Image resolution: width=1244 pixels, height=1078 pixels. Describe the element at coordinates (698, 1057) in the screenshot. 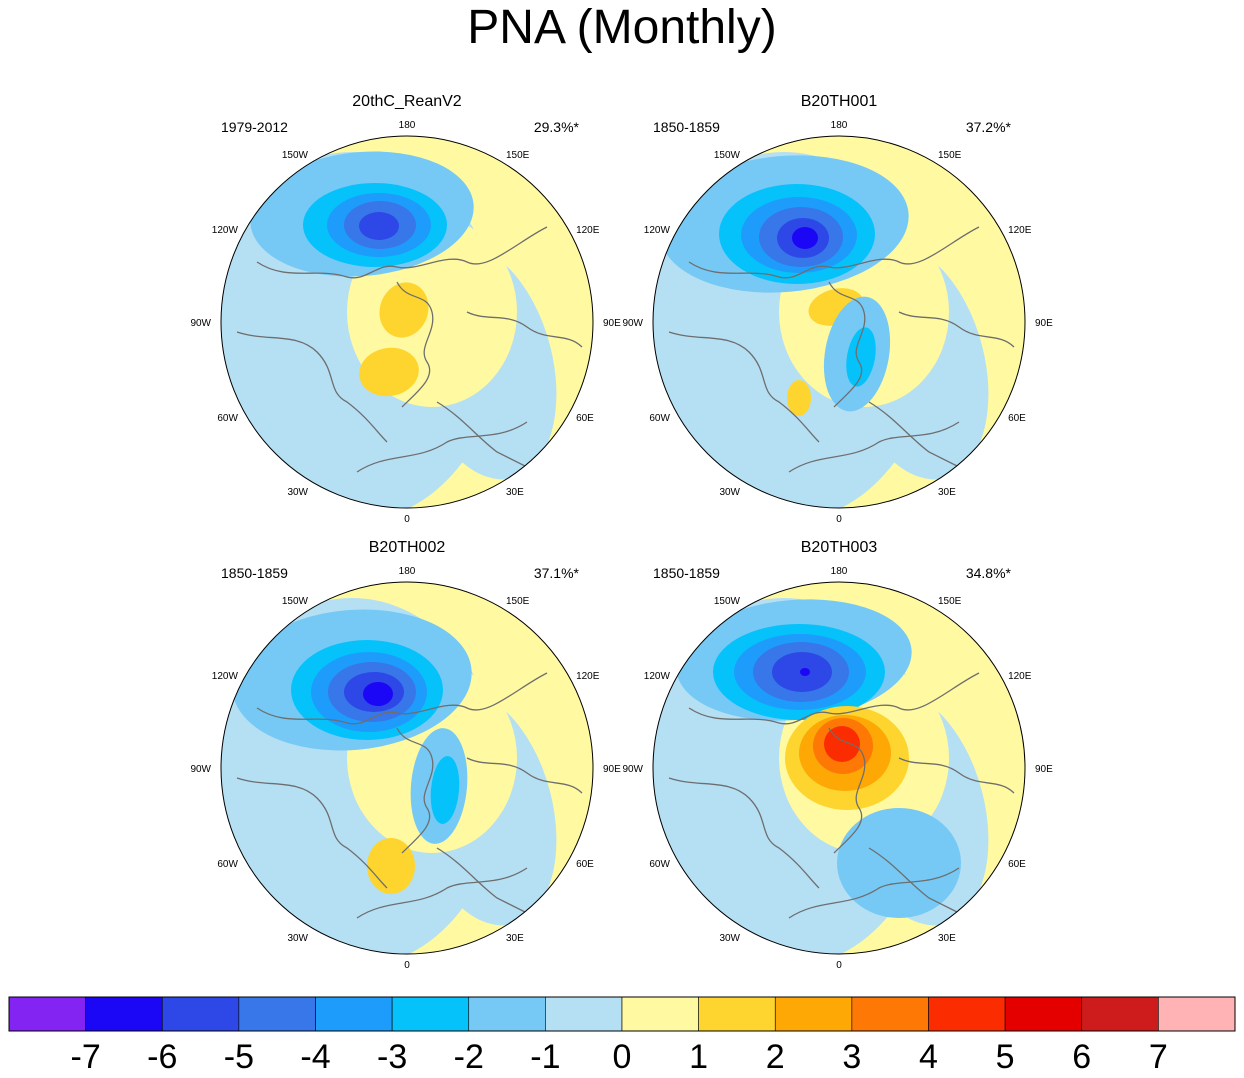

I see `colorbar-label: 1` at that location.